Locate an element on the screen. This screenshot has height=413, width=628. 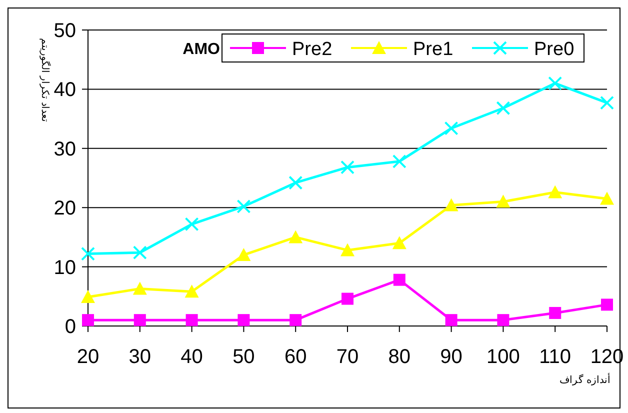
x-tick-label: 50 is located at coordinates (243, 357).